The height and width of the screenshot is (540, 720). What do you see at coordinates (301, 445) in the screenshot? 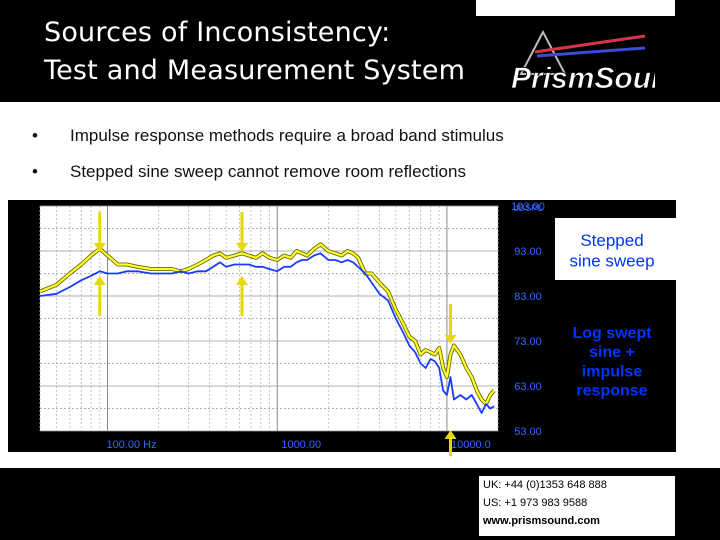
I see `x-tick-label: 1000.00` at bounding box center [301, 445].